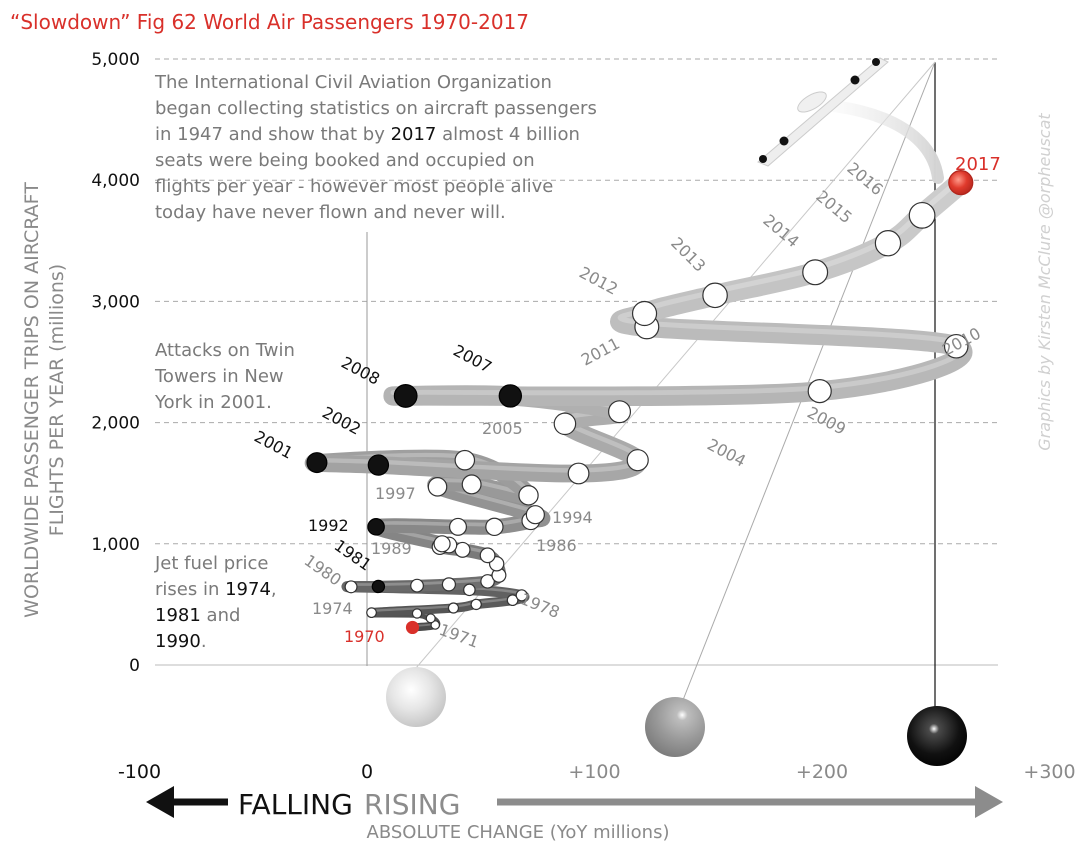 This screenshot has width=1078, height=851. What do you see at coordinates (134, 666) in the screenshot?
I see `y-tick-label: 0` at bounding box center [134, 666].